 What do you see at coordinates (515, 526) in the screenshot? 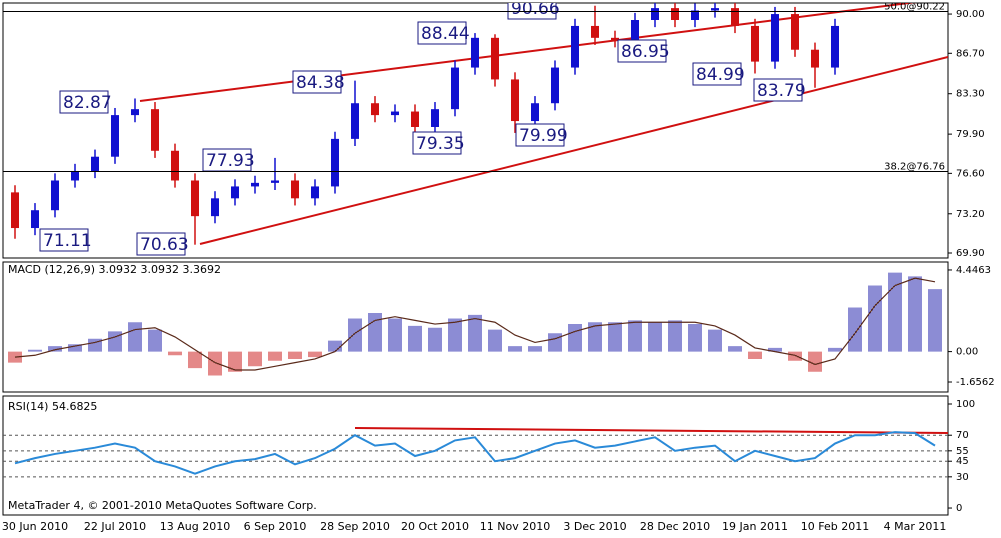
I see `x-tick-label: 11 Nov 2010` at bounding box center [515, 526].